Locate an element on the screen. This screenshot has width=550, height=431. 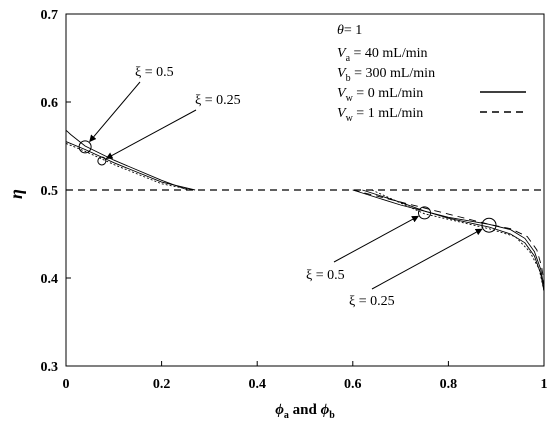
y-tick-label: 0.5 is located at coordinates (50, 191).